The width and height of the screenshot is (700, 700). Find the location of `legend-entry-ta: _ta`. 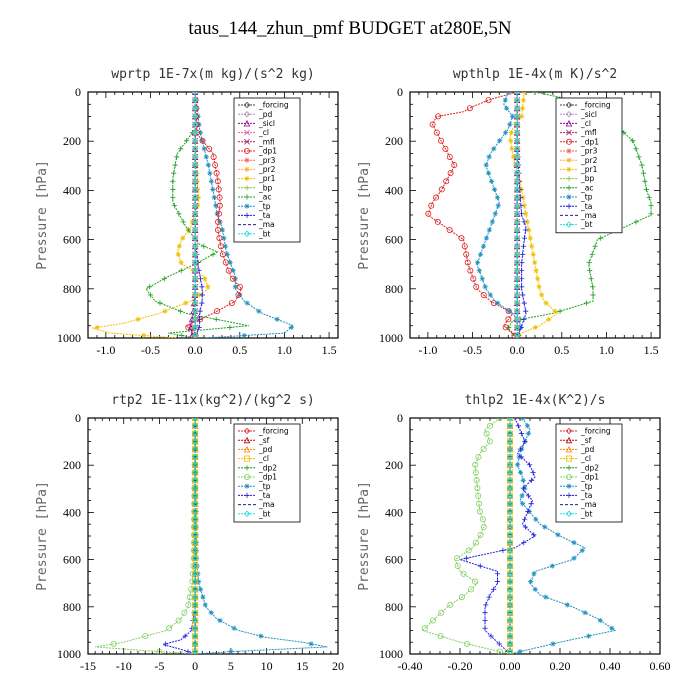

legend-entry-ta: _ta is located at coordinates (264, 495).